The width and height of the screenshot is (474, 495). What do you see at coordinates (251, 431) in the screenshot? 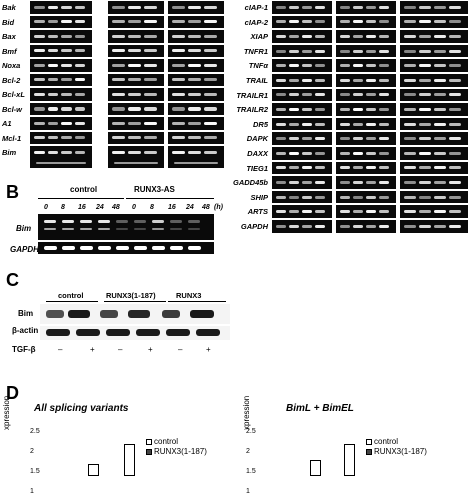
I see `y-tick-label: 2.5` at bounding box center [251, 431].